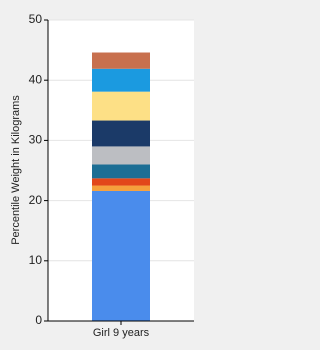 This screenshot has width=320, height=350. Describe the element at coordinates (36, 260) in the screenshot. I see `y-tick-label: 10` at that location.